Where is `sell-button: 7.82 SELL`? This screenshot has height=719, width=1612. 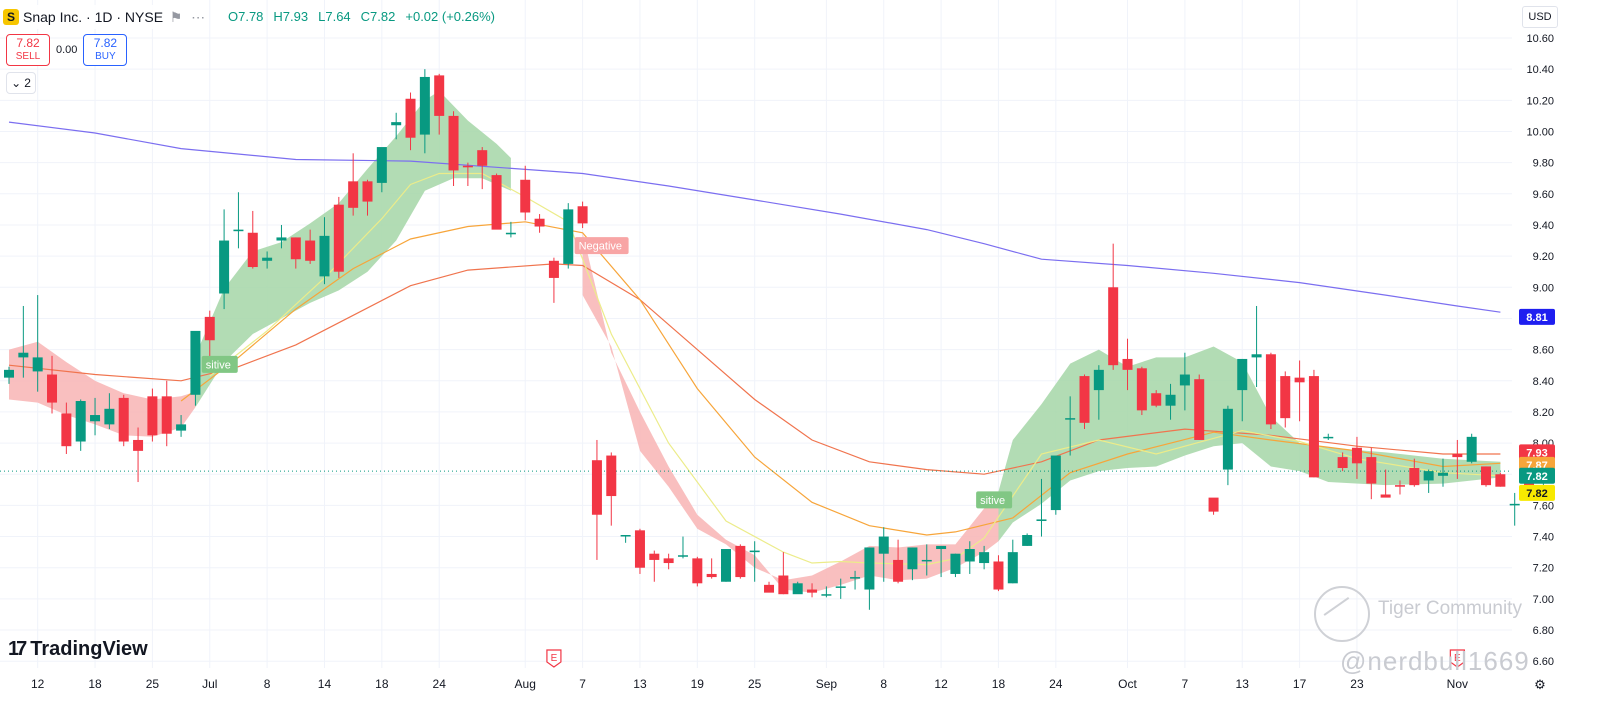
sell-button: 7.82 SELL is located at coordinates (28, 50).